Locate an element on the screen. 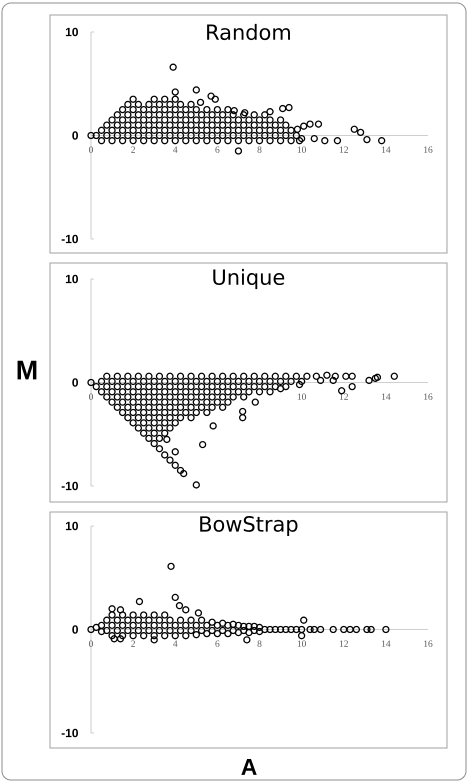  y-axis-title: M is located at coordinates (27, 370).